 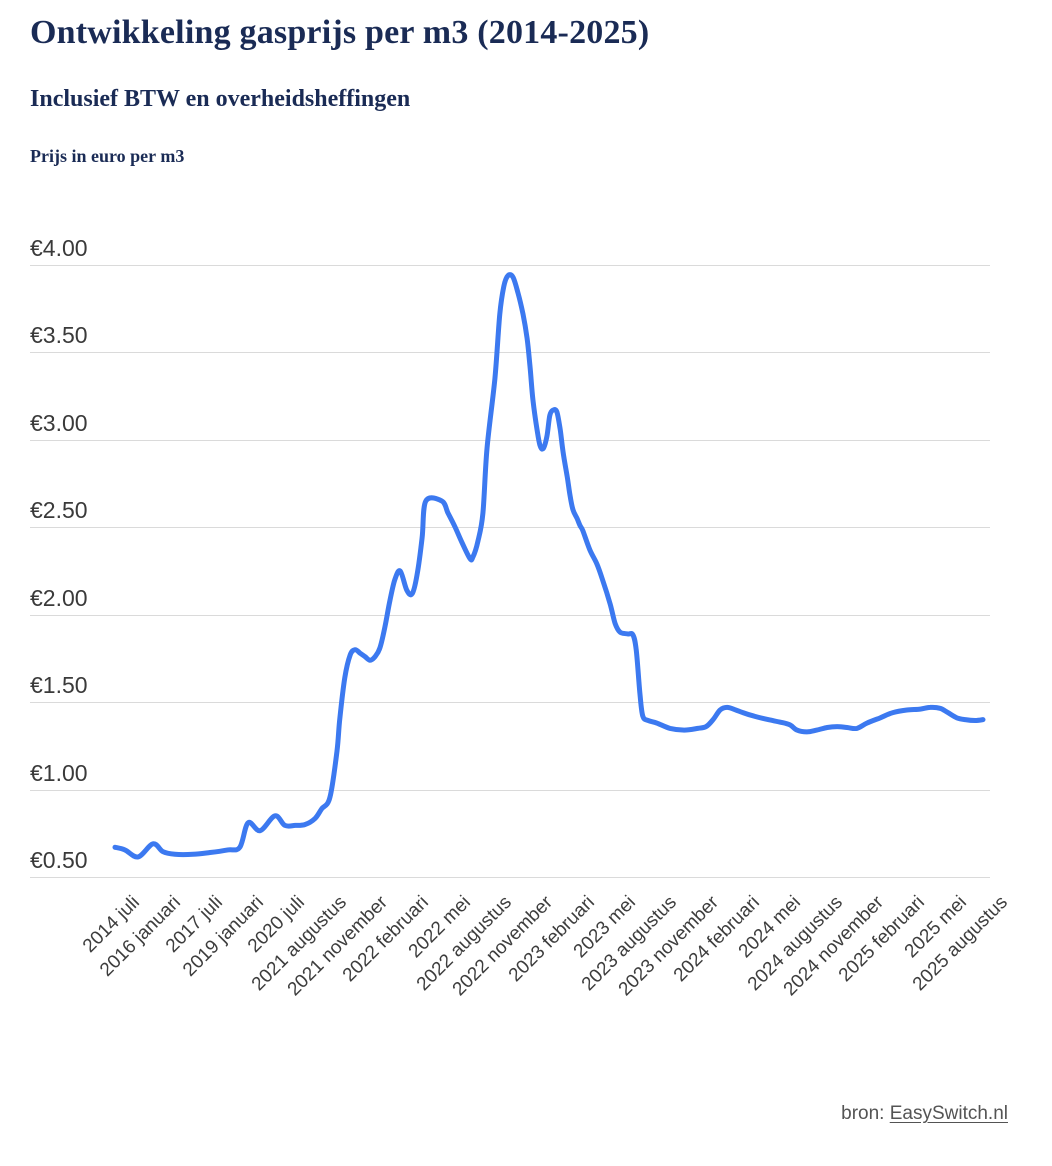 What do you see at coordinates (220, 99) in the screenshot?
I see `chart-subtitle: Inclusief BTW en overheidsheffingen` at bounding box center [220, 99].